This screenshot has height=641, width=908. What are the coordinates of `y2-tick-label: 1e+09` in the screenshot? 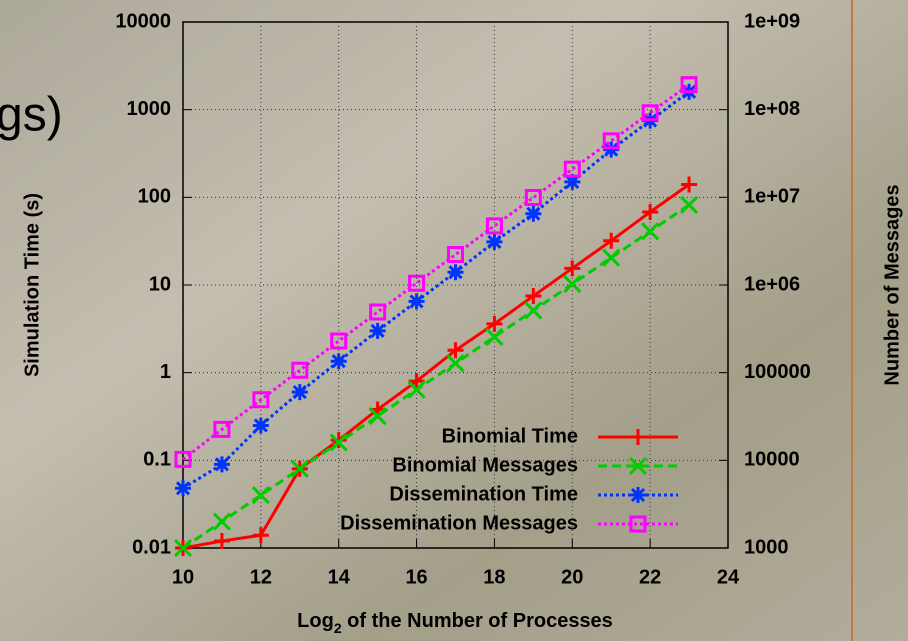 It's located at (772, 21).